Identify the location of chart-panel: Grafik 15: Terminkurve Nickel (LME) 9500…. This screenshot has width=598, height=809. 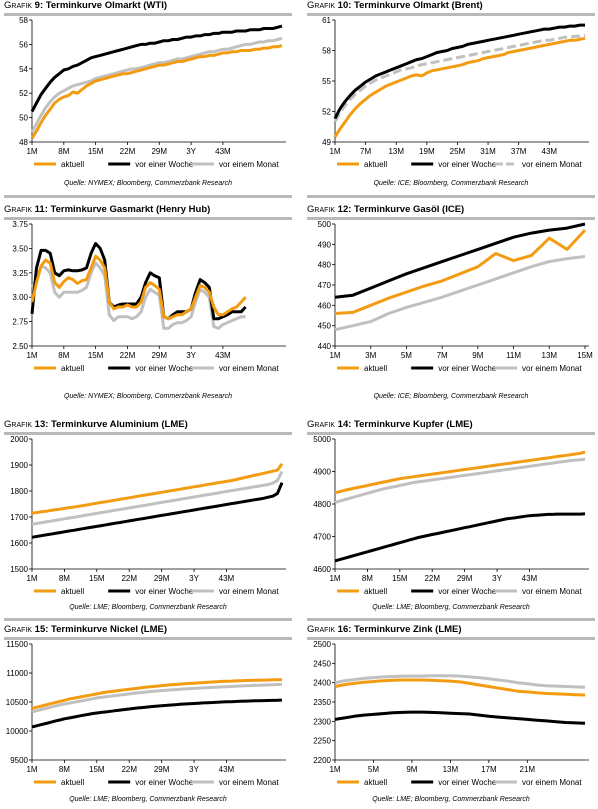
(148, 716).